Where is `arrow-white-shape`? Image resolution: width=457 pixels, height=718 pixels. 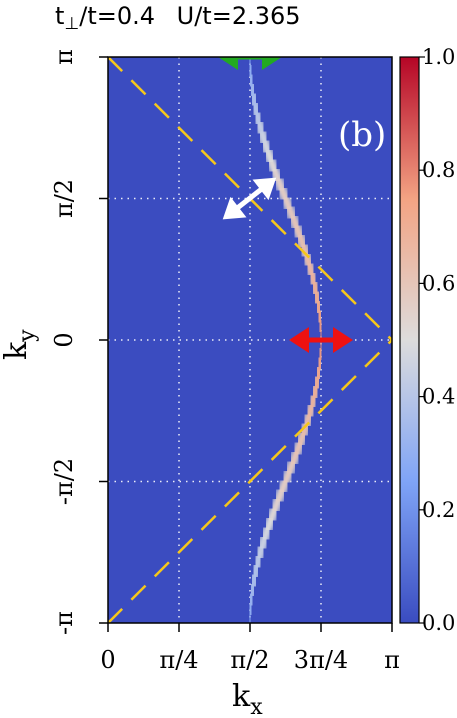 arrow-white-shape is located at coordinates (249, 198).